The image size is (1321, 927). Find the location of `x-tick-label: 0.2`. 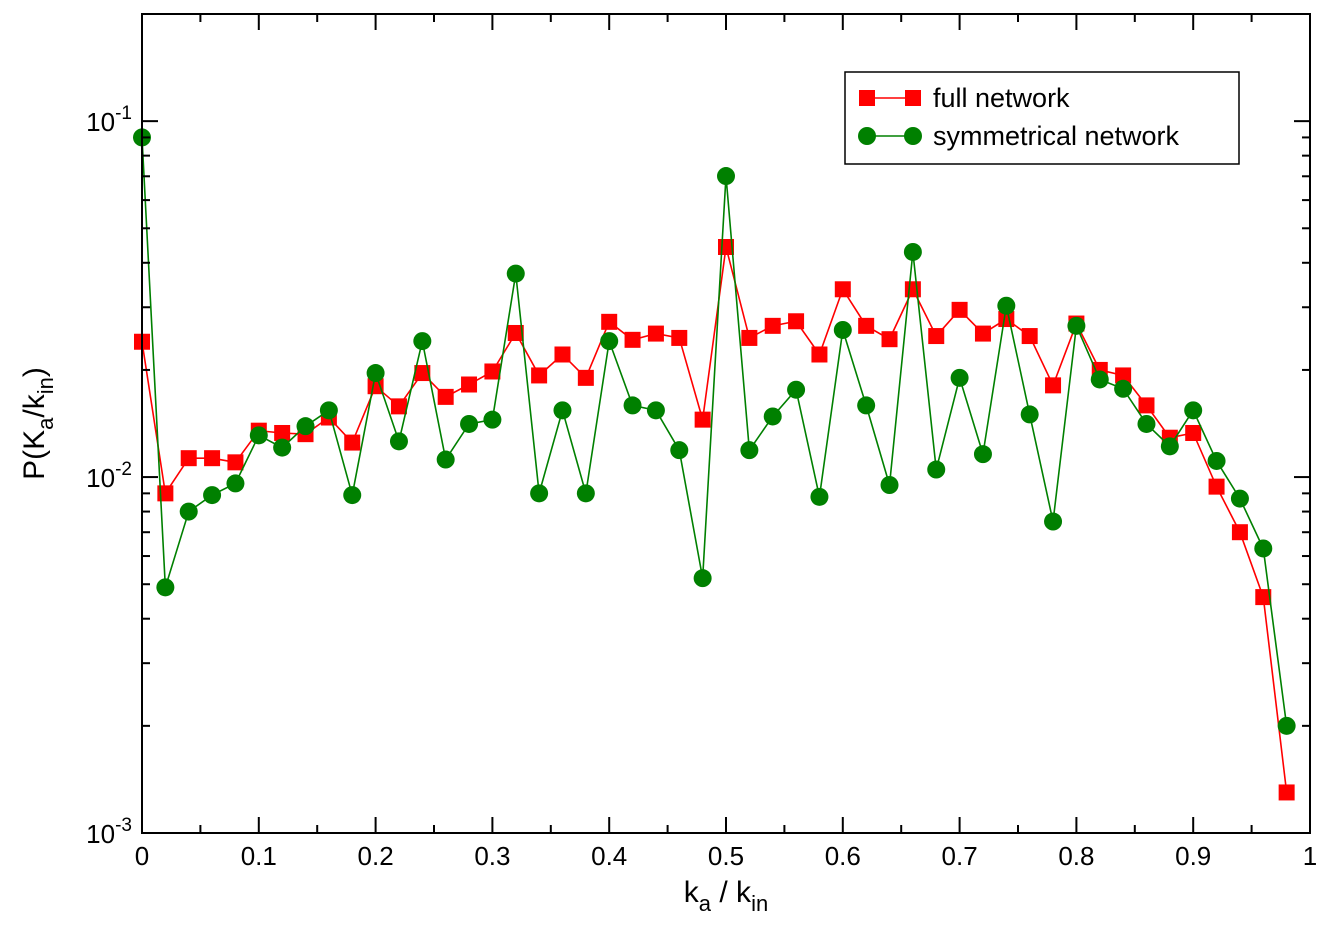

x-tick-label: 0.2 is located at coordinates (376, 856).